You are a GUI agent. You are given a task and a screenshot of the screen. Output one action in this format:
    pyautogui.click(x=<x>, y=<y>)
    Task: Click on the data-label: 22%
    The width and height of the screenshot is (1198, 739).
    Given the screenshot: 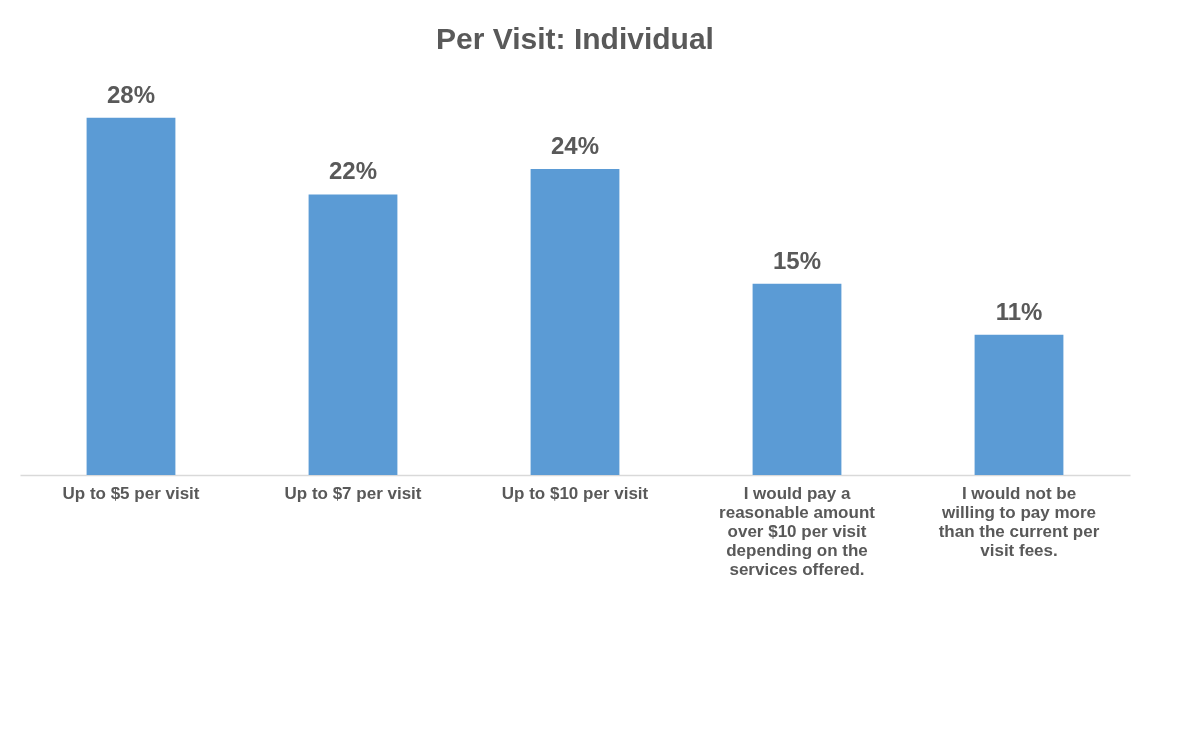 What is the action you would take?
    pyautogui.click(x=353, y=171)
    